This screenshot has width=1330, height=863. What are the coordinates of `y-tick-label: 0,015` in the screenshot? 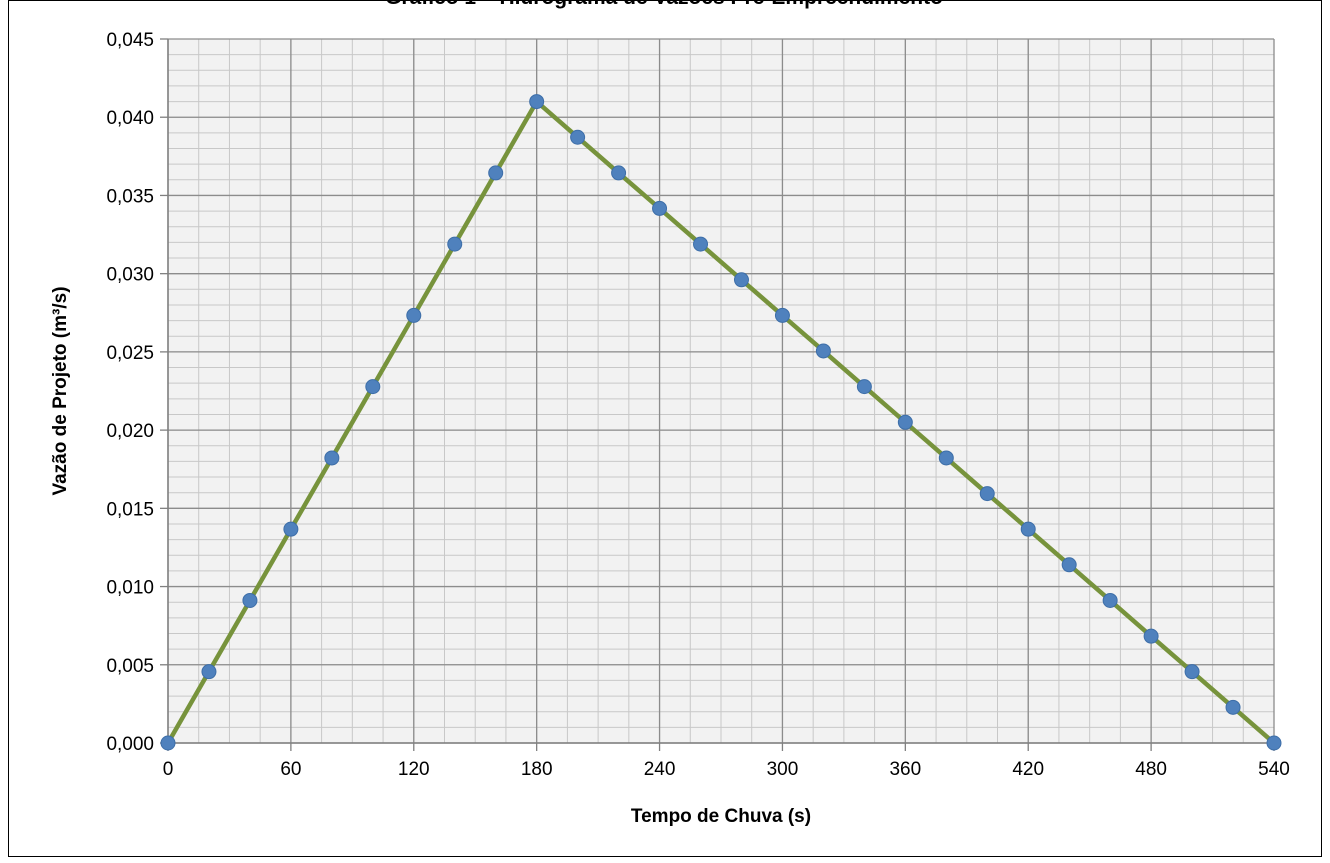 It's located at (130, 509).